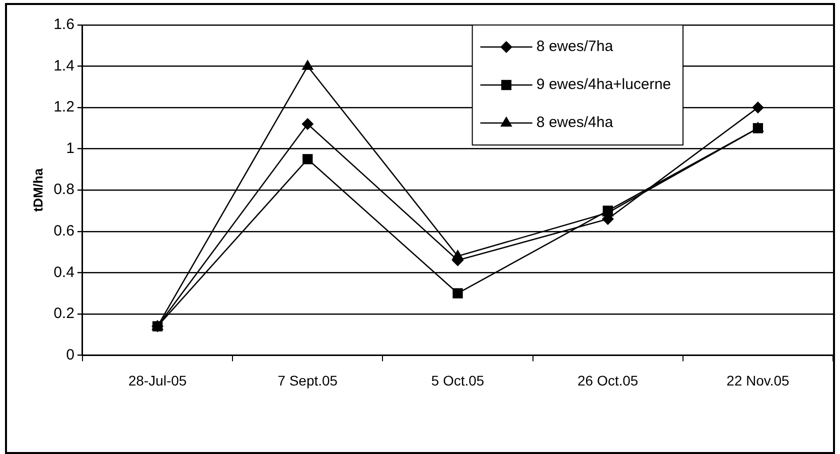 The width and height of the screenshot is (840, 454). Describe the element at coordinates (607, 380) in the screenshot. I see `x-tick-label: 26 Oct.05` at that location.